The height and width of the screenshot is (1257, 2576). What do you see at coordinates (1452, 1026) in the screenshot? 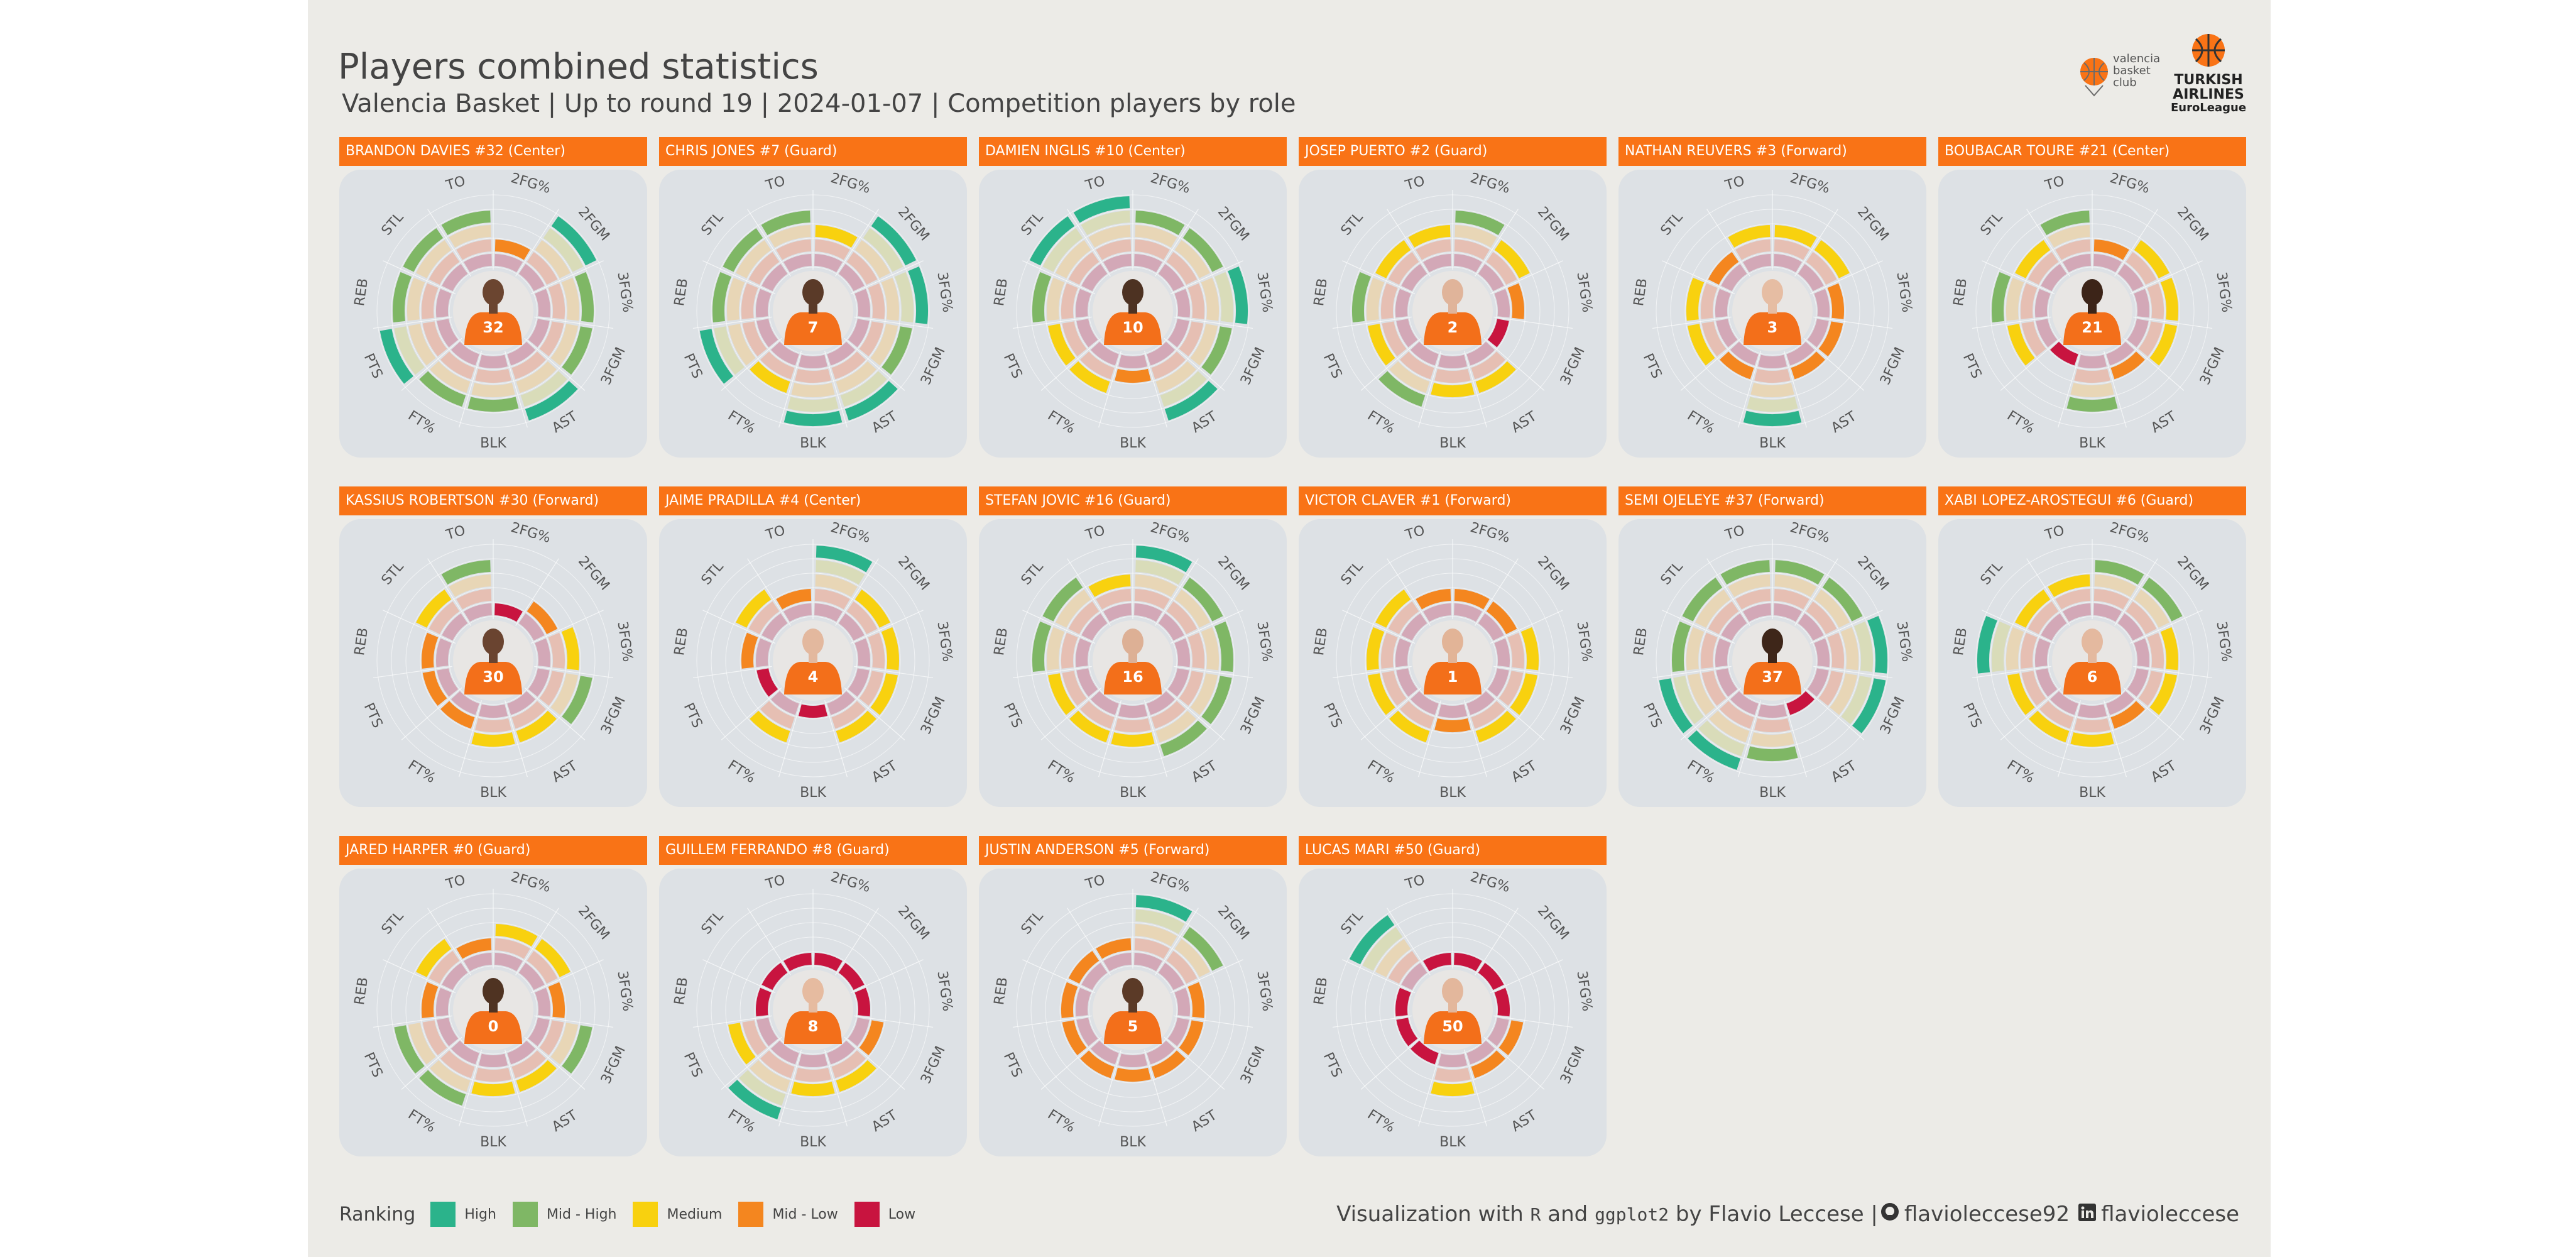
I see `jersey-number: 50` at bounding box center [1452, 1026].